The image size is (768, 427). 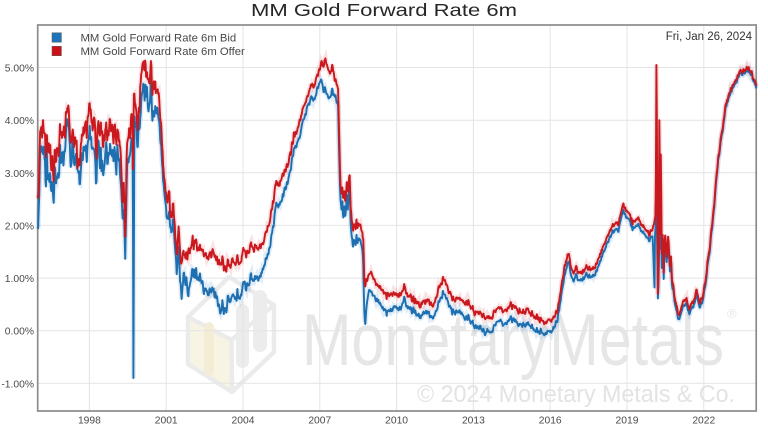 What do you see at coordinates (19, 174) in the screenshot?
I see `svg-text: 3.00%` at bounding box center [19, 174].